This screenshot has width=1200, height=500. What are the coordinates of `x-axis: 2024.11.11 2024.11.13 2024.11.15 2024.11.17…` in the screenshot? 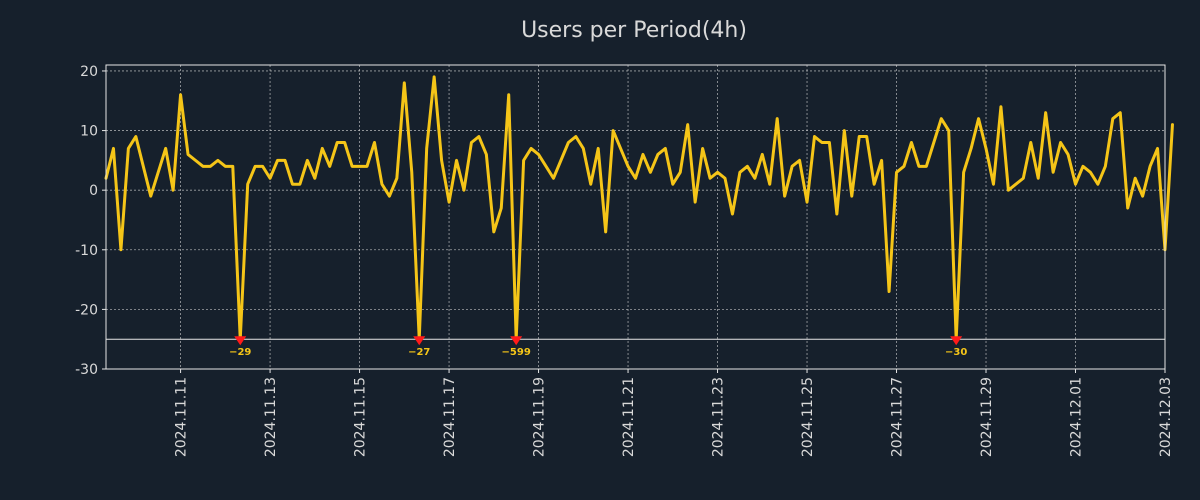 It's located at (674, 413).